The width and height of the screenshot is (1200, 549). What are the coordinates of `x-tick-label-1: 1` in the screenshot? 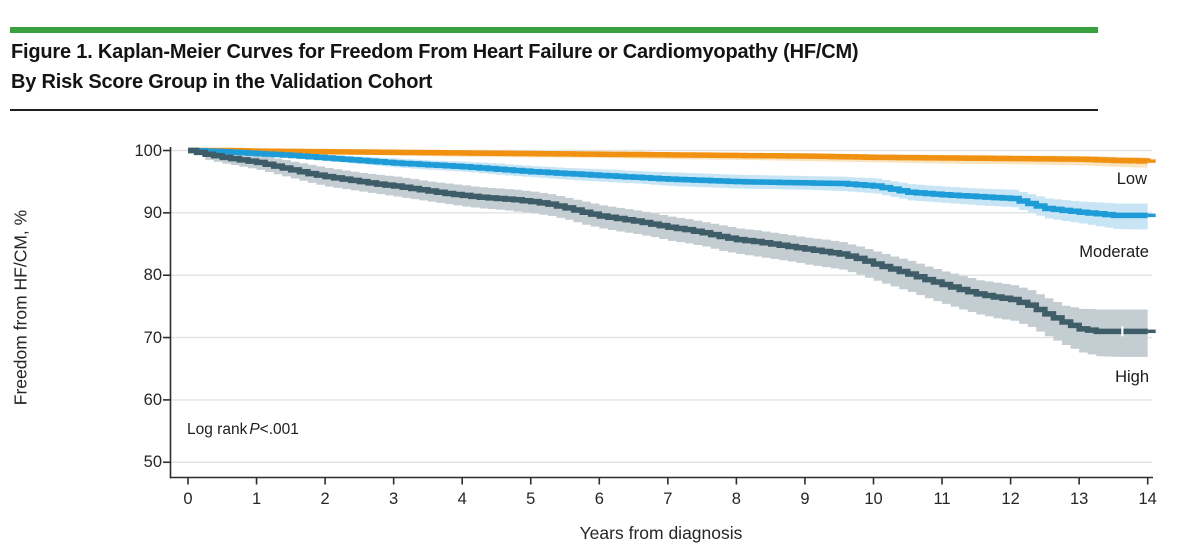 It's located at (256, 499).